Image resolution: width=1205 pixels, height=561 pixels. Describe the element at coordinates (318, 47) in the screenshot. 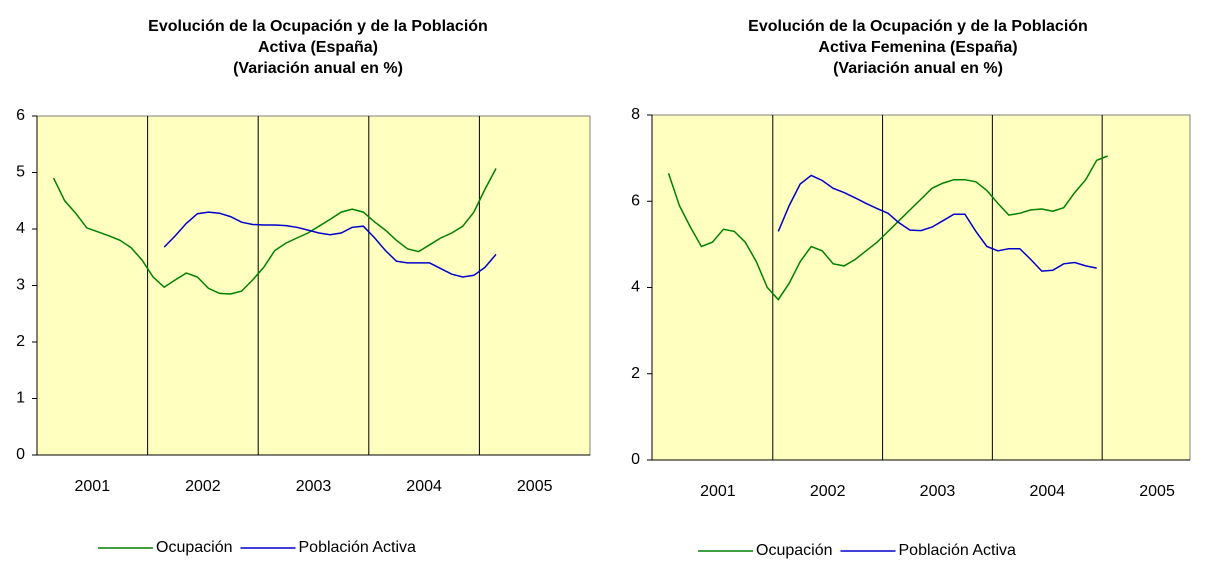

I see `chart-title: Activa (España)` at that location.